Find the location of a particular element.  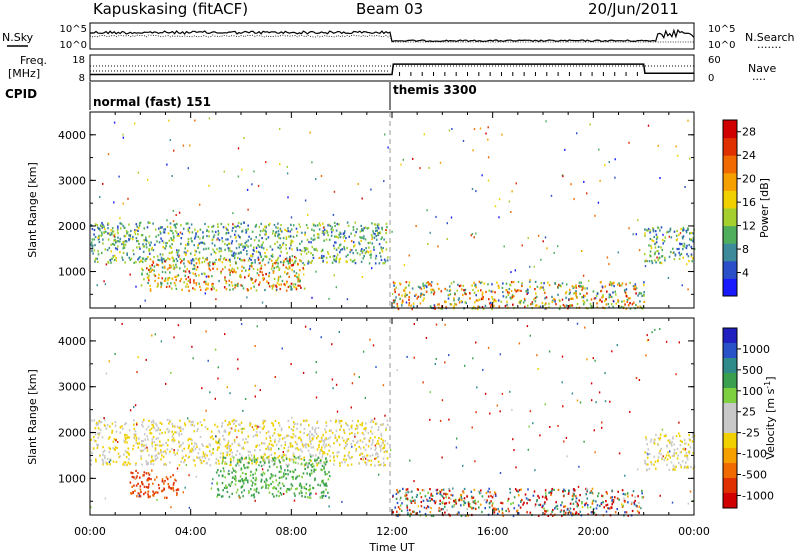

noise-sky-trace is located at coordinates (392, 35).